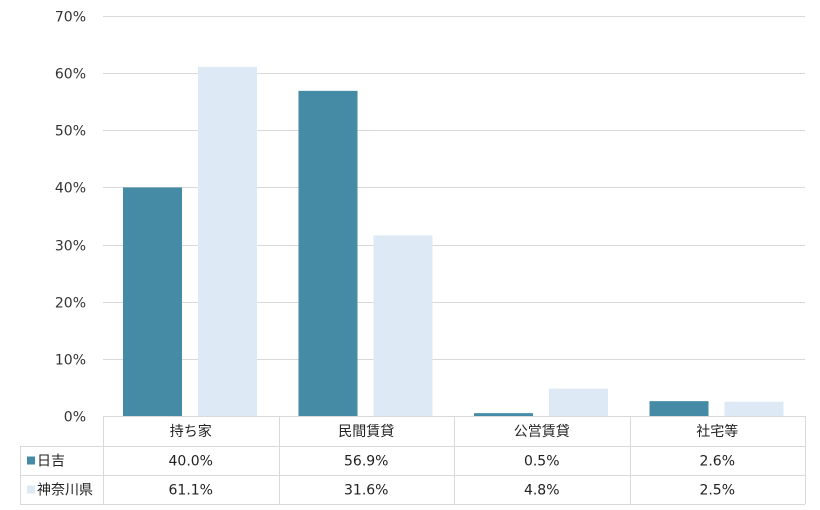  I want to click on data-label: 56.9%, so click(366, 462).